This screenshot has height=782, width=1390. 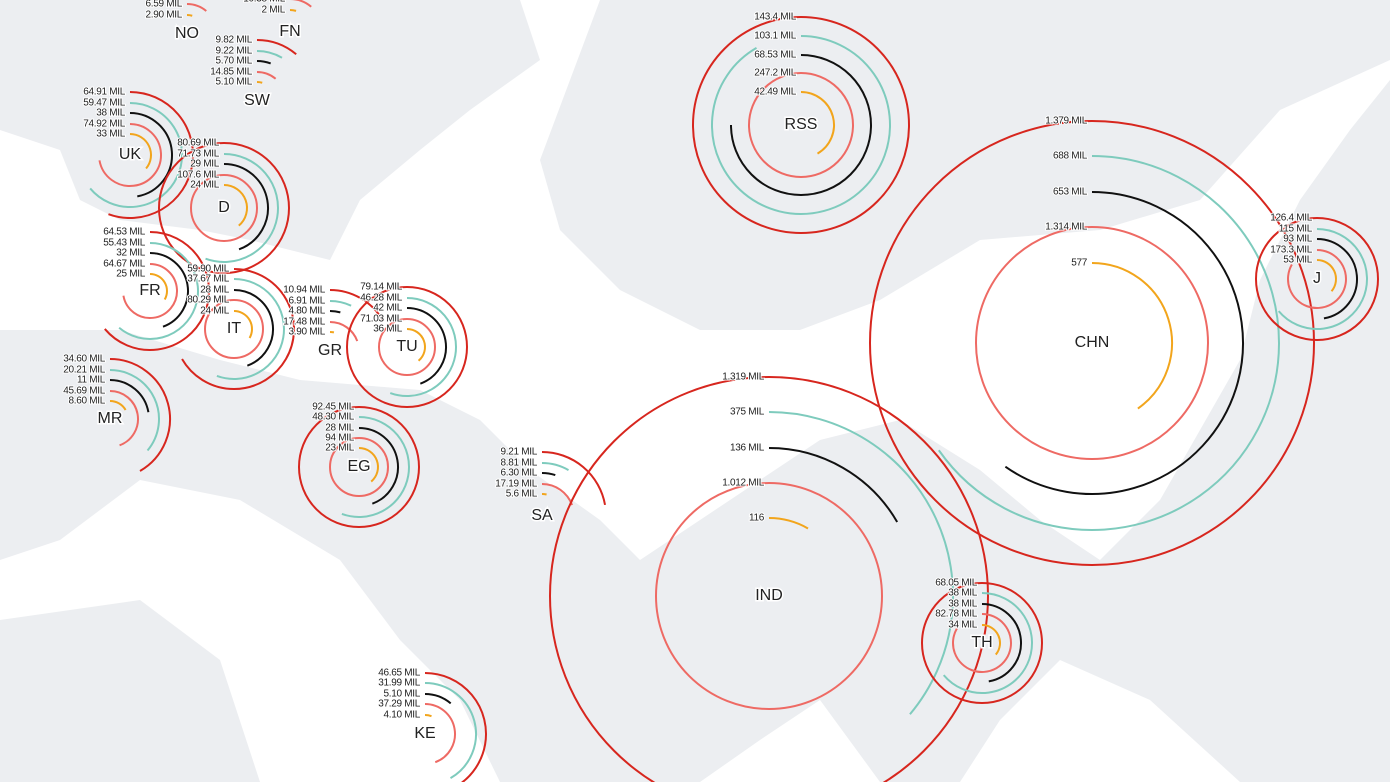 I want to click on ring-label: 48.30 MIL, so click(x=333, y=417).